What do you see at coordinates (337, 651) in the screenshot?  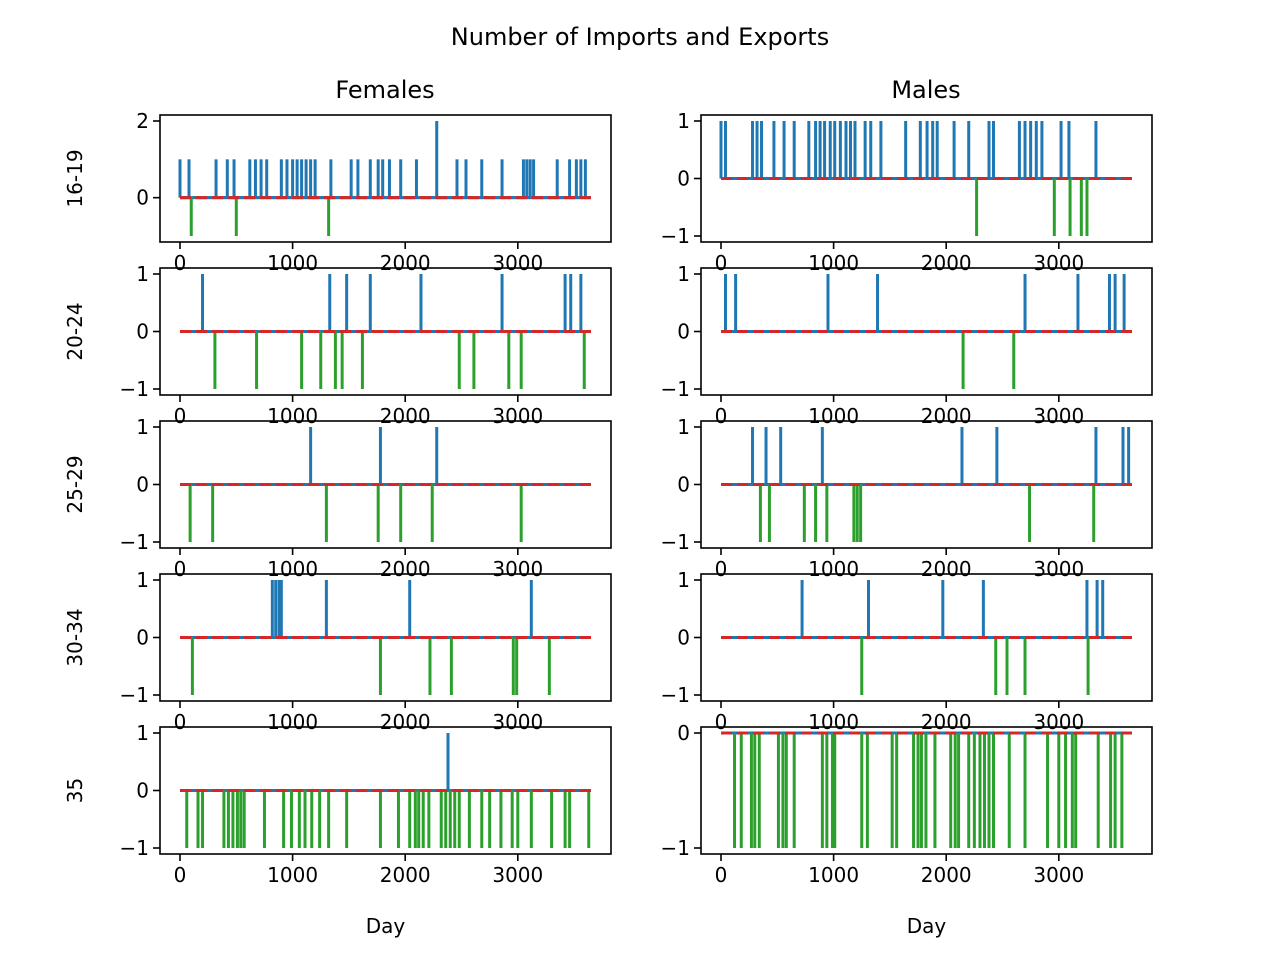 I see `subplot-30-34-females: −1 0 1 0 1000 2000 3000 30-34` at bounding box center [337, 651].